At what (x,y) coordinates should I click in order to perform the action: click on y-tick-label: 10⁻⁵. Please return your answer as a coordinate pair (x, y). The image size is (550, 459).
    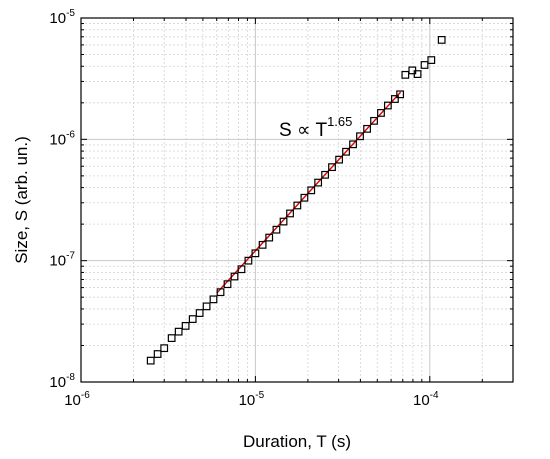
    Looking at the image, I should click on (62, 17).